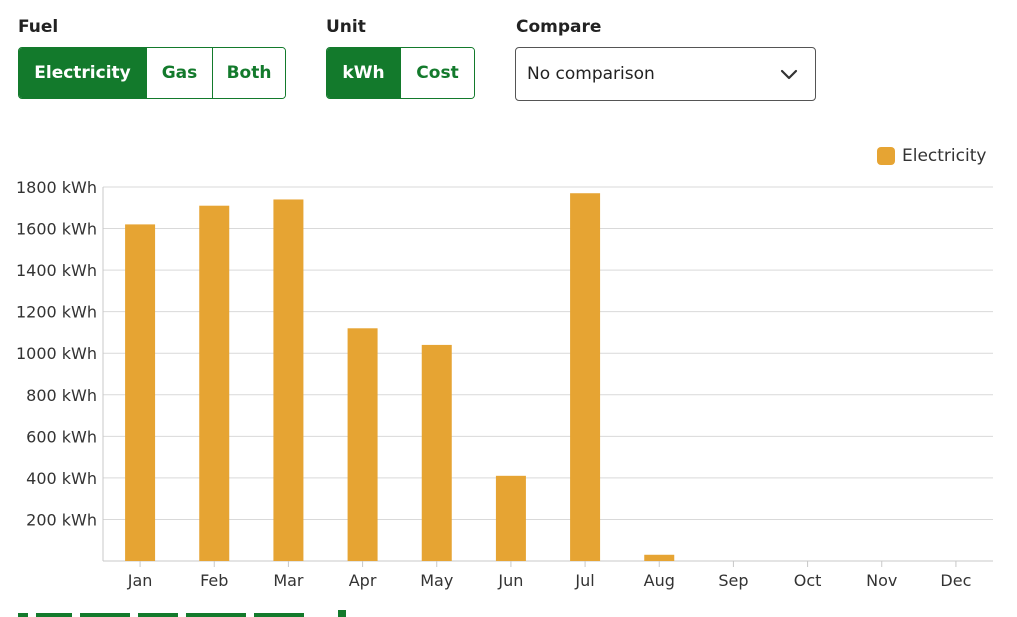 The height and width of the screenshot is (617, 1017). I want to click on unit-cost-button: Cost, so click(437, 73).